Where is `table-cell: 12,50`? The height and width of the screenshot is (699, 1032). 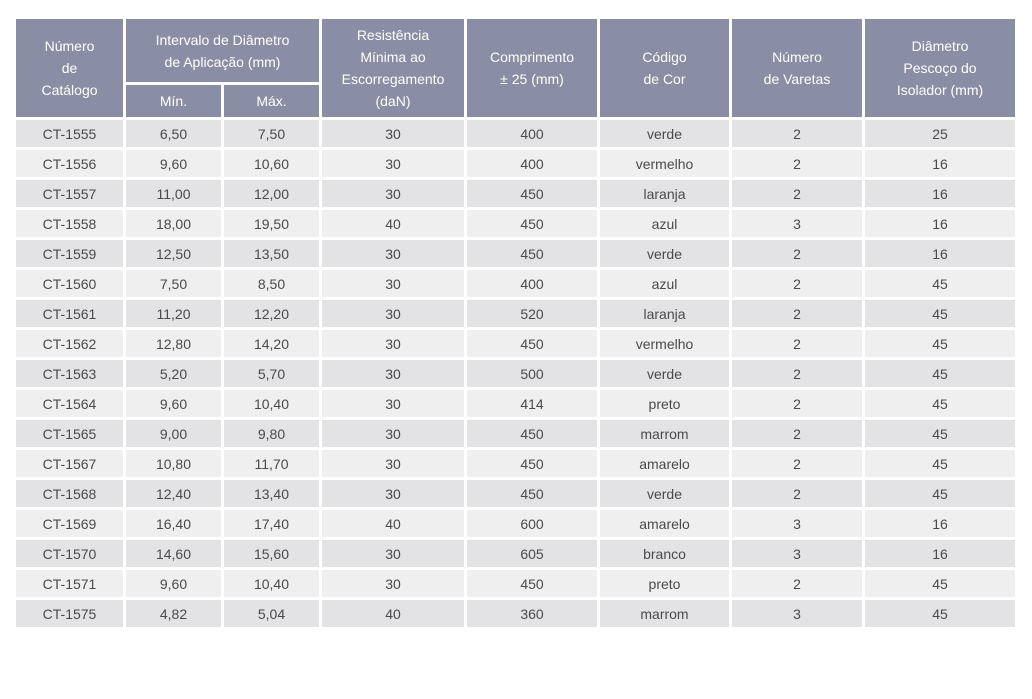 table-cell: 12,50 is located at coordinates (173, 253).